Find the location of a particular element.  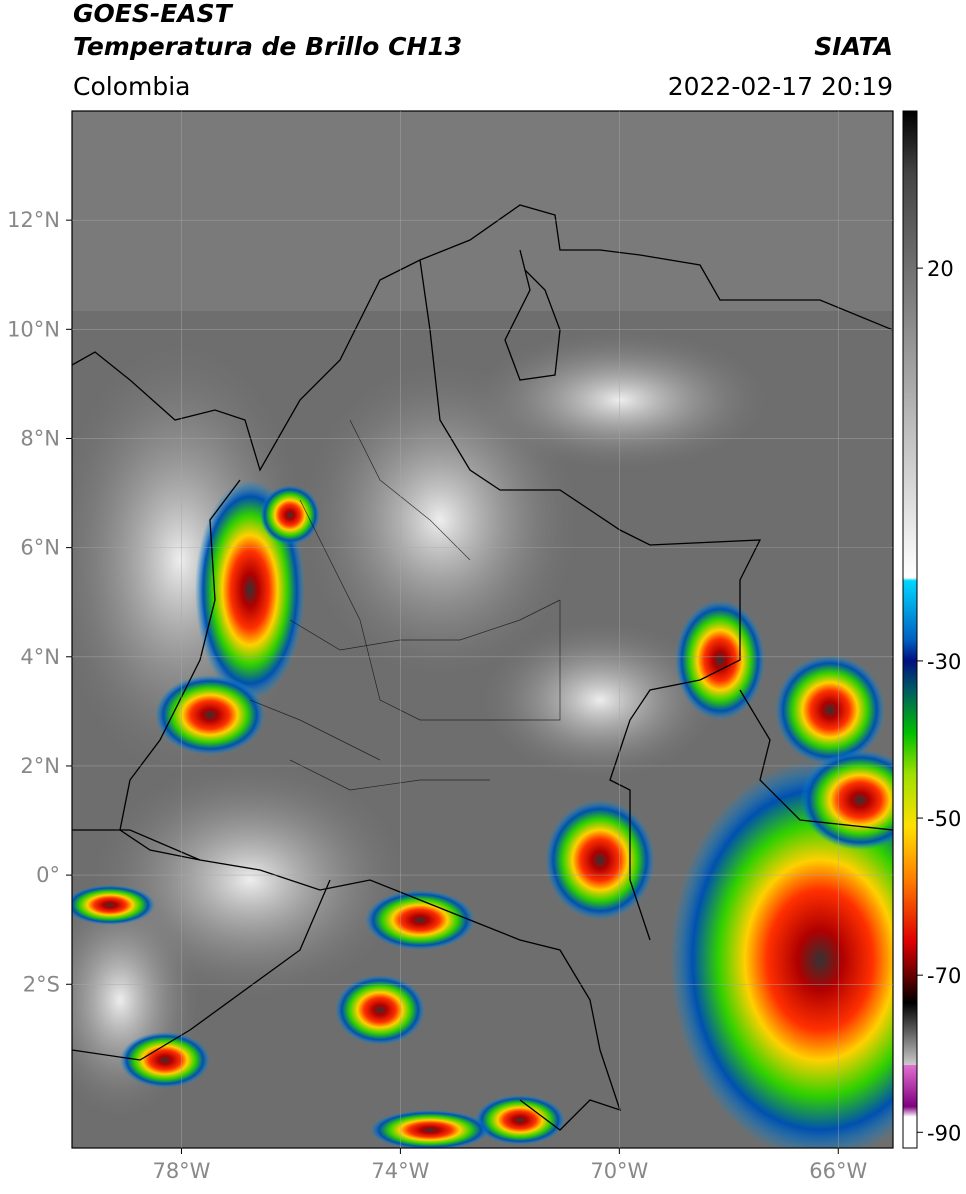

colorbar-tick-label: -50 is located at coordinates (944, 819).